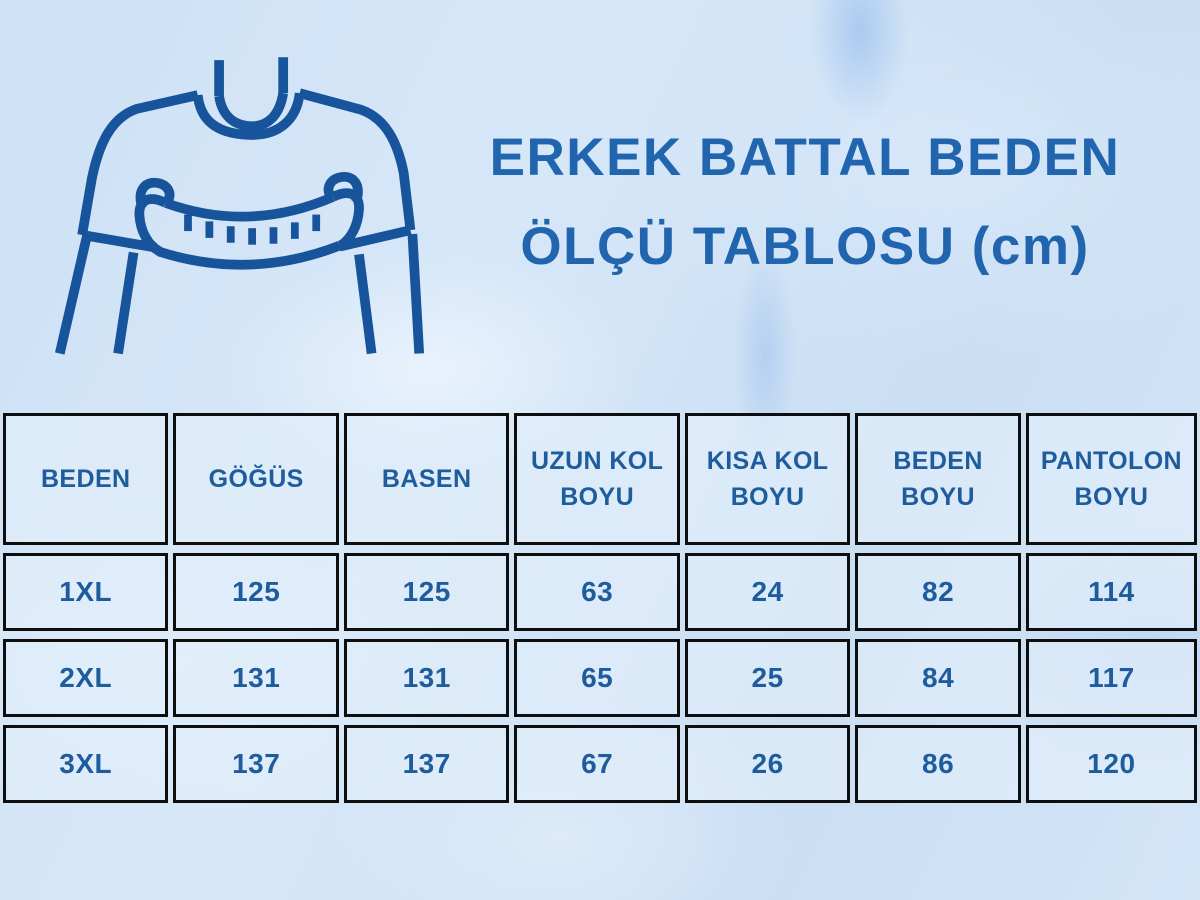 Image resolution: width=1200 pixels, height=900 pixels. I want to click on table-header-cell-basen: BASEN, so click(426, 479).